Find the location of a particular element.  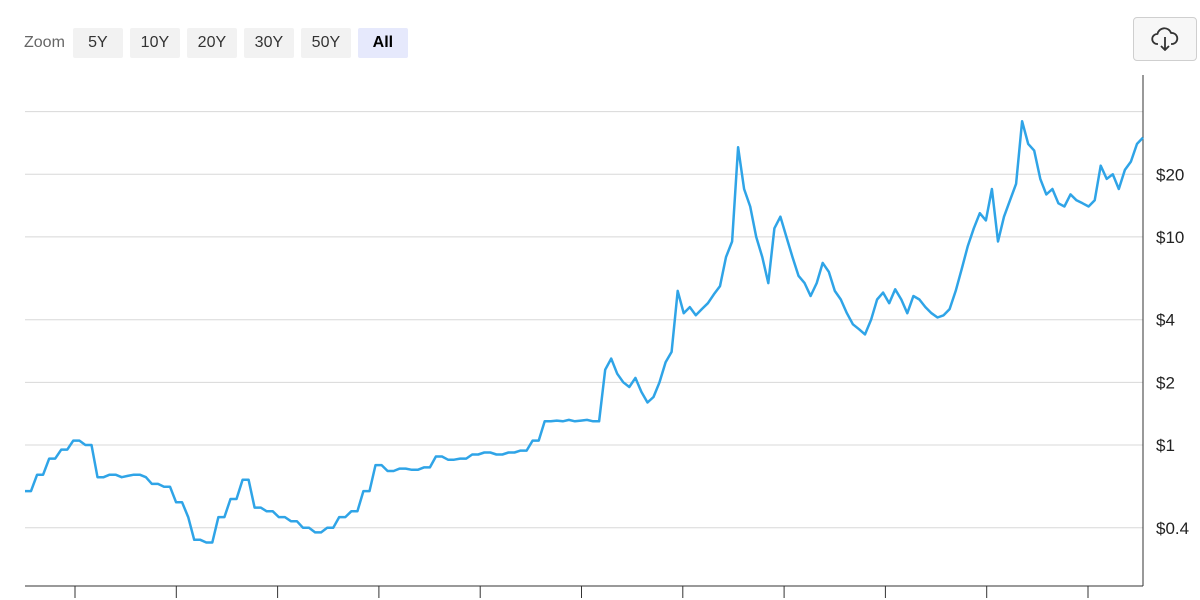

zoom-20y-button: 20Y is located at coordinates (211, 43).